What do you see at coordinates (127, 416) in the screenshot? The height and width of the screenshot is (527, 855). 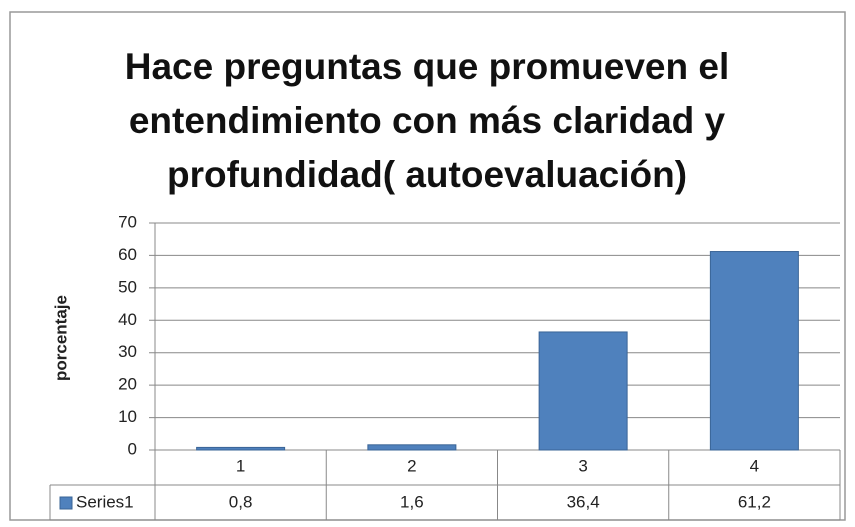 I see `y-tick-label: 10` at bounding box center [127, 416].